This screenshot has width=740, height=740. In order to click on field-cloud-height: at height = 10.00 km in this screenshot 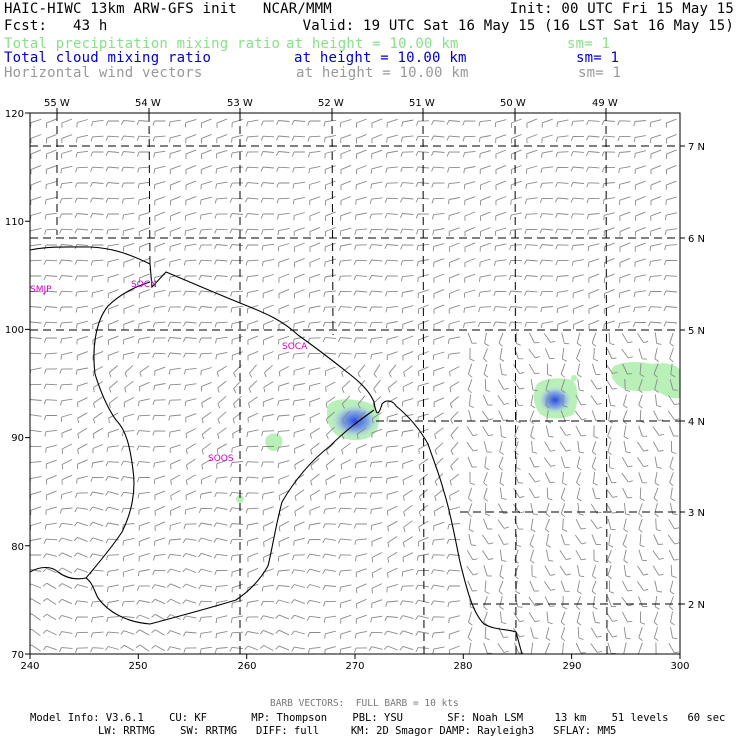, I will do `click(380, 58)`.